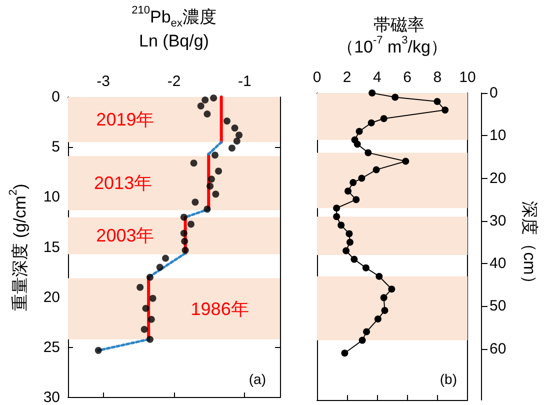  Describe the element at coordinates (56, 147) in the screenshot. I see `y-tick-label: 5` at that location.